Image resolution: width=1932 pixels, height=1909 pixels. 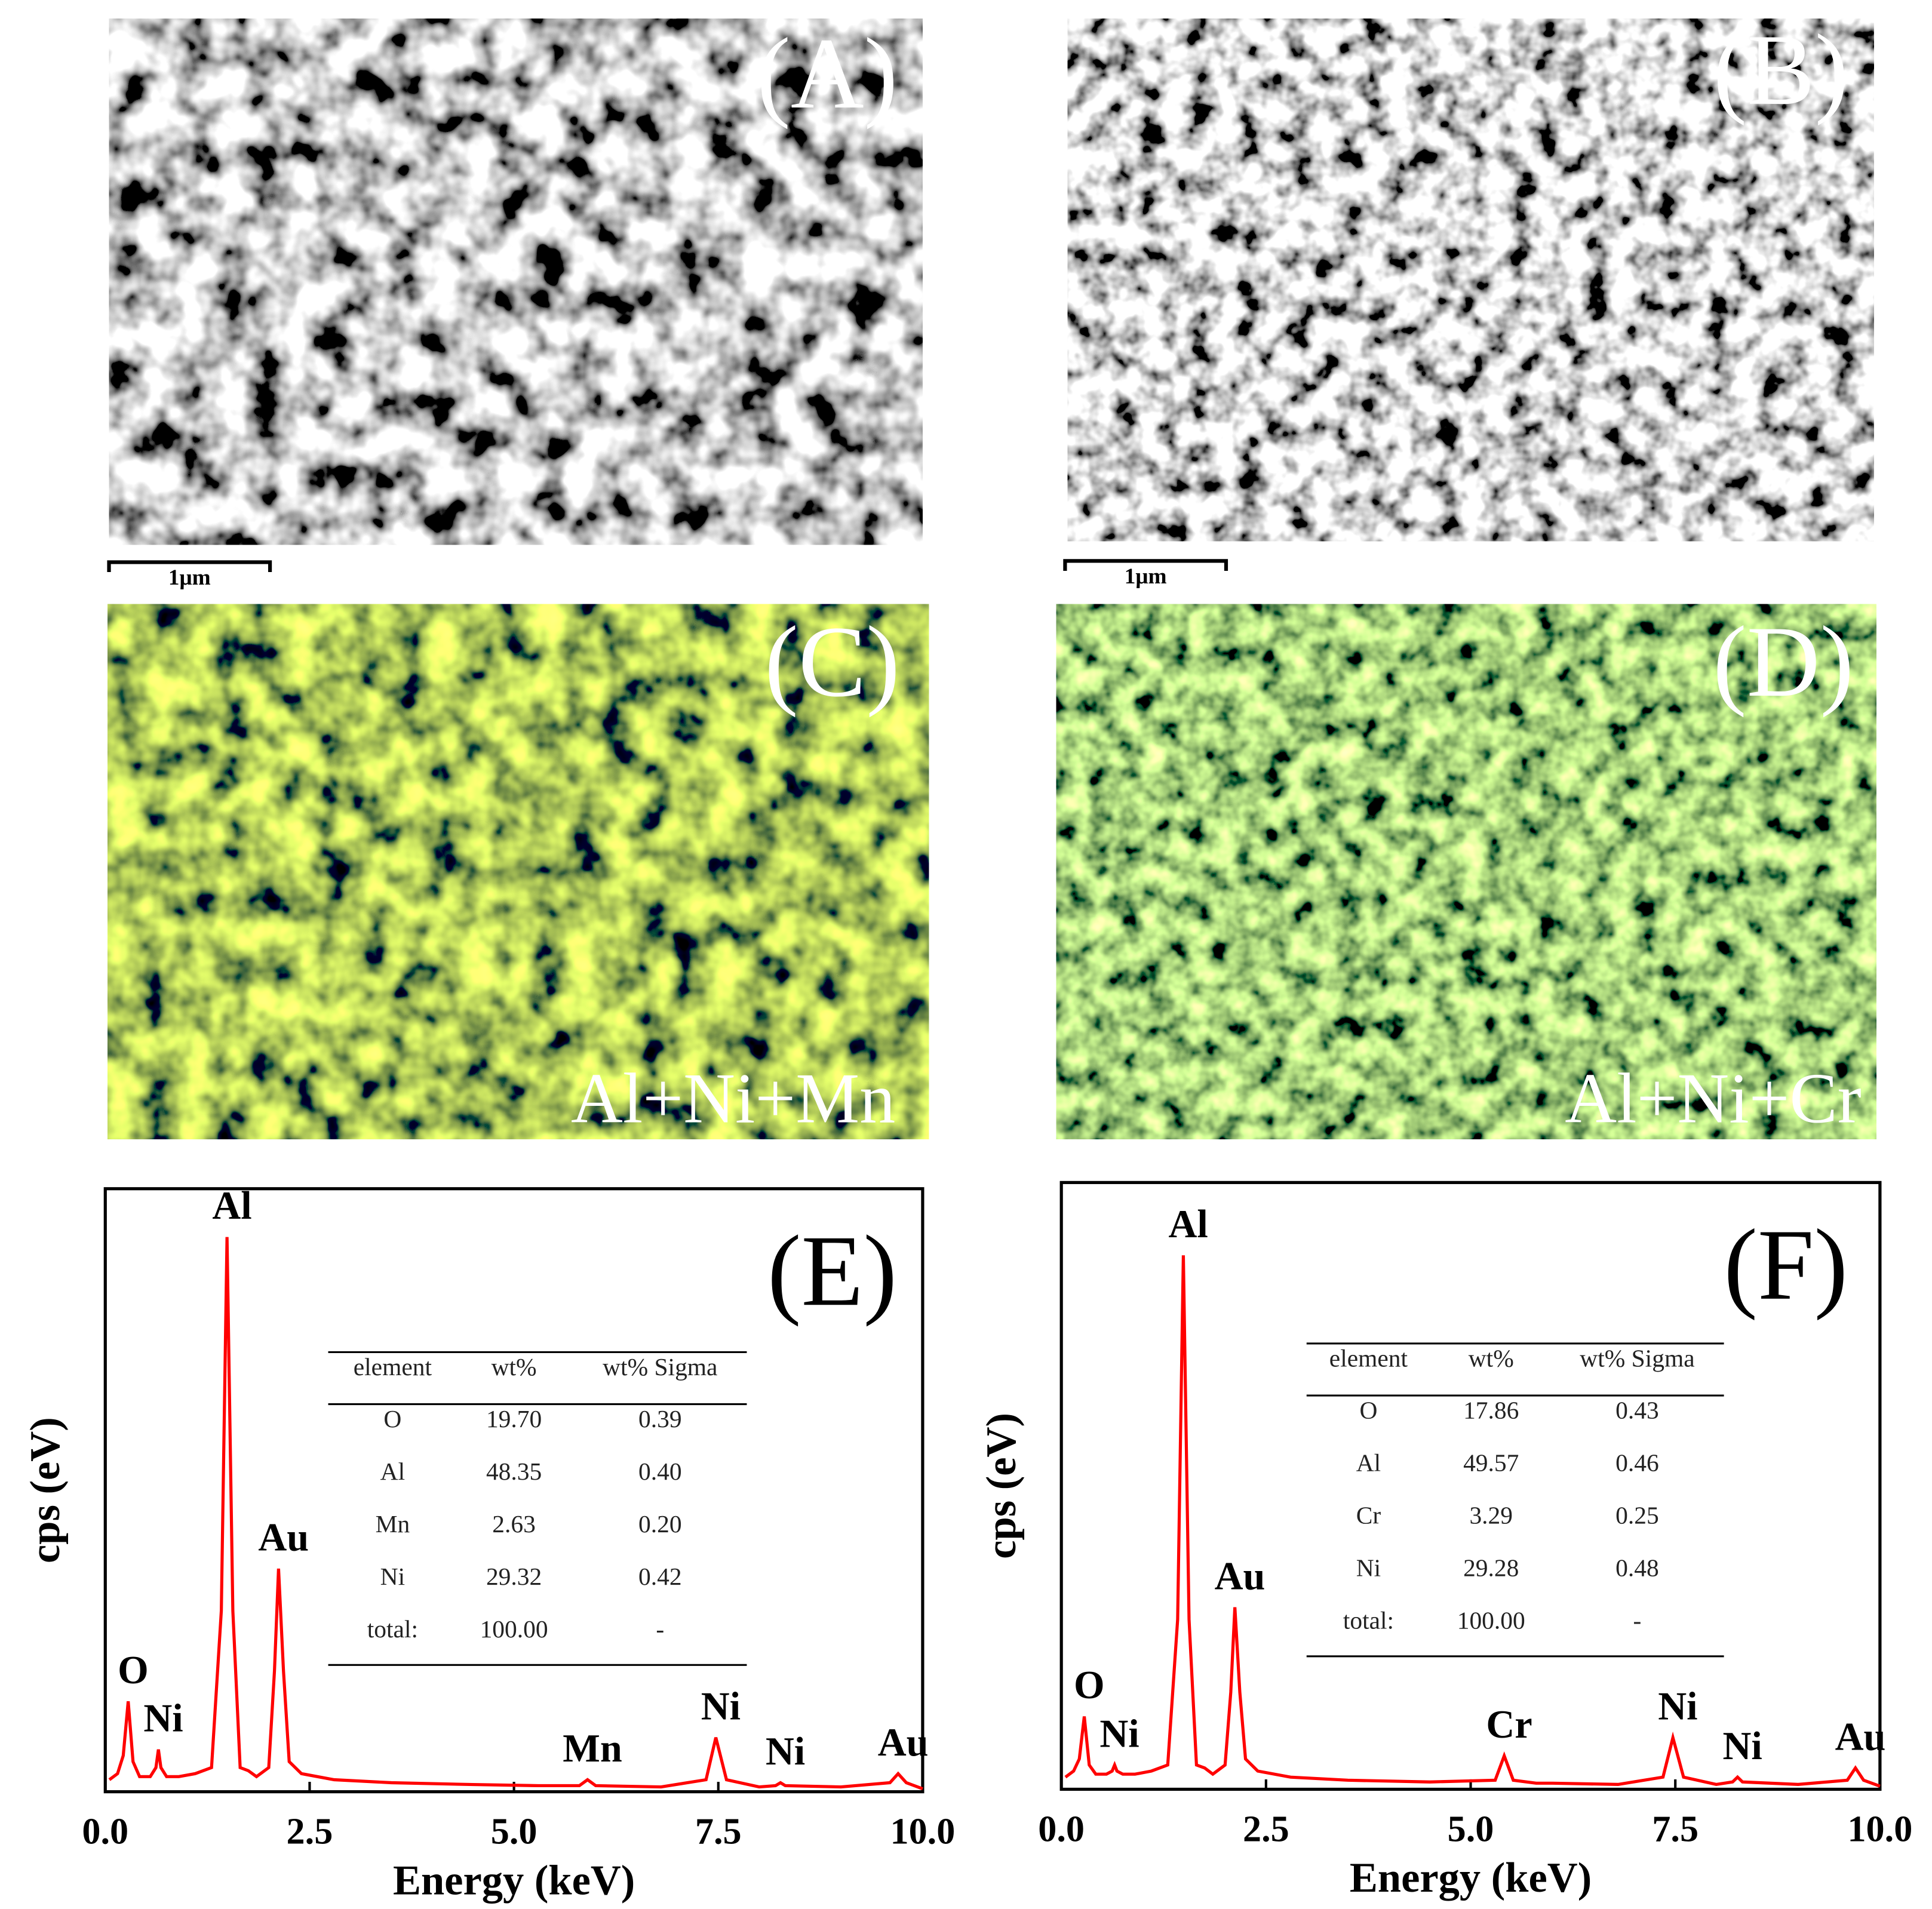 What do you see at coordinates (660, 1524) in the screenshot?
I see `table-cell: 0.20` at bounding box center [660, 1524].